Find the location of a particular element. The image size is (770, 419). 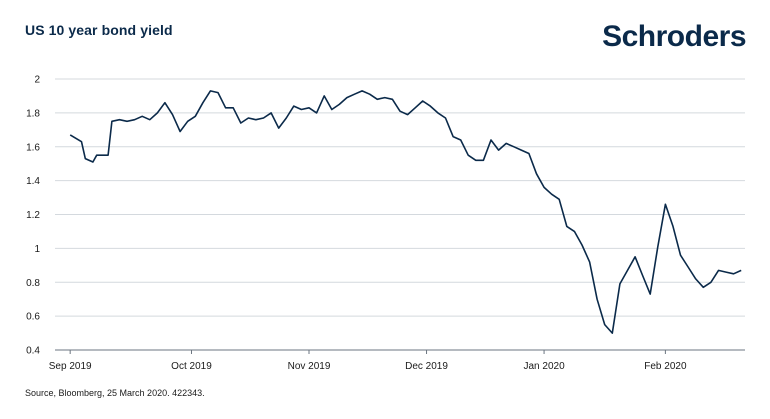

y-tick-label: 1 is located at coordinates (37, 249).